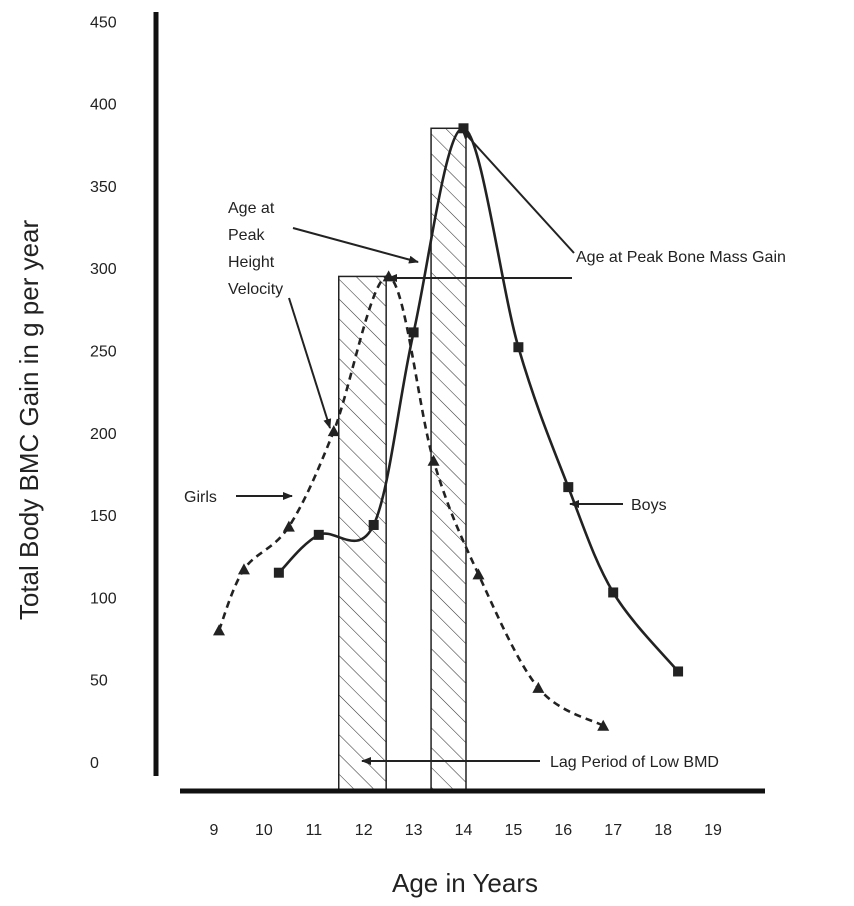 The height and width of the screenshot is (906, 854). What do you see at coordinates (313, 830) in the screenshot?
I see `x-tick-label: 11` at bounding box center [313, 830].